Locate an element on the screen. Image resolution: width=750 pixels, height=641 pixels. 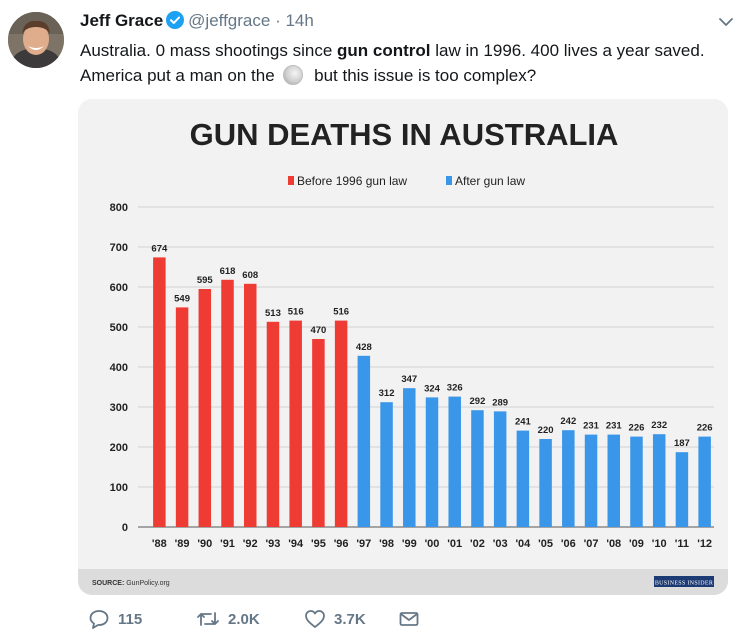
publisher-logo is located at coordinates (684, 581).